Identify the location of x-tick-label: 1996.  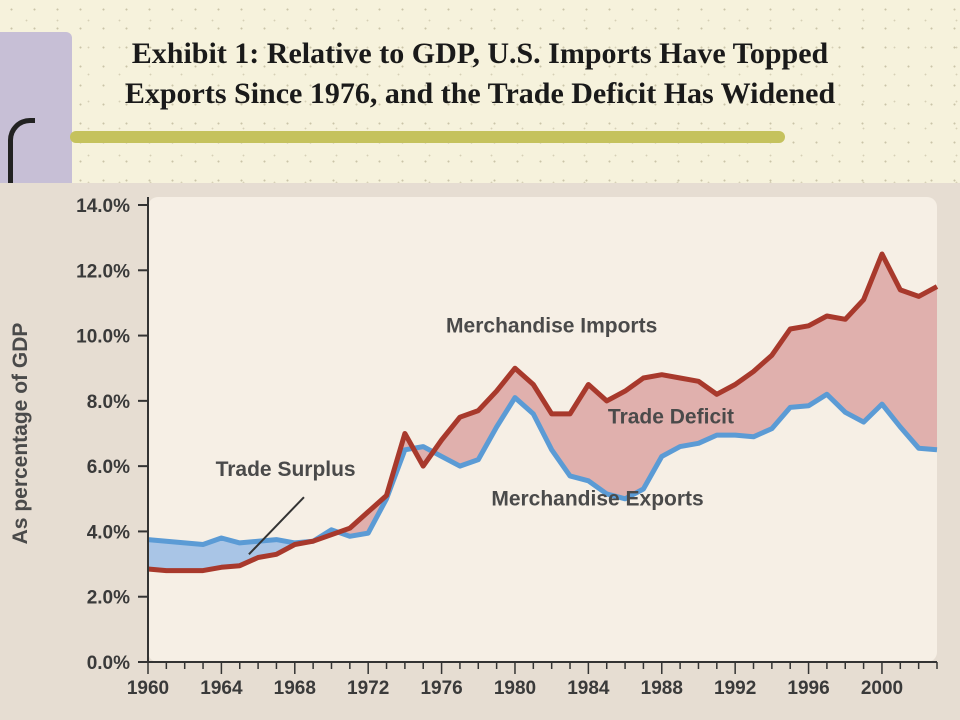
(808, 688).